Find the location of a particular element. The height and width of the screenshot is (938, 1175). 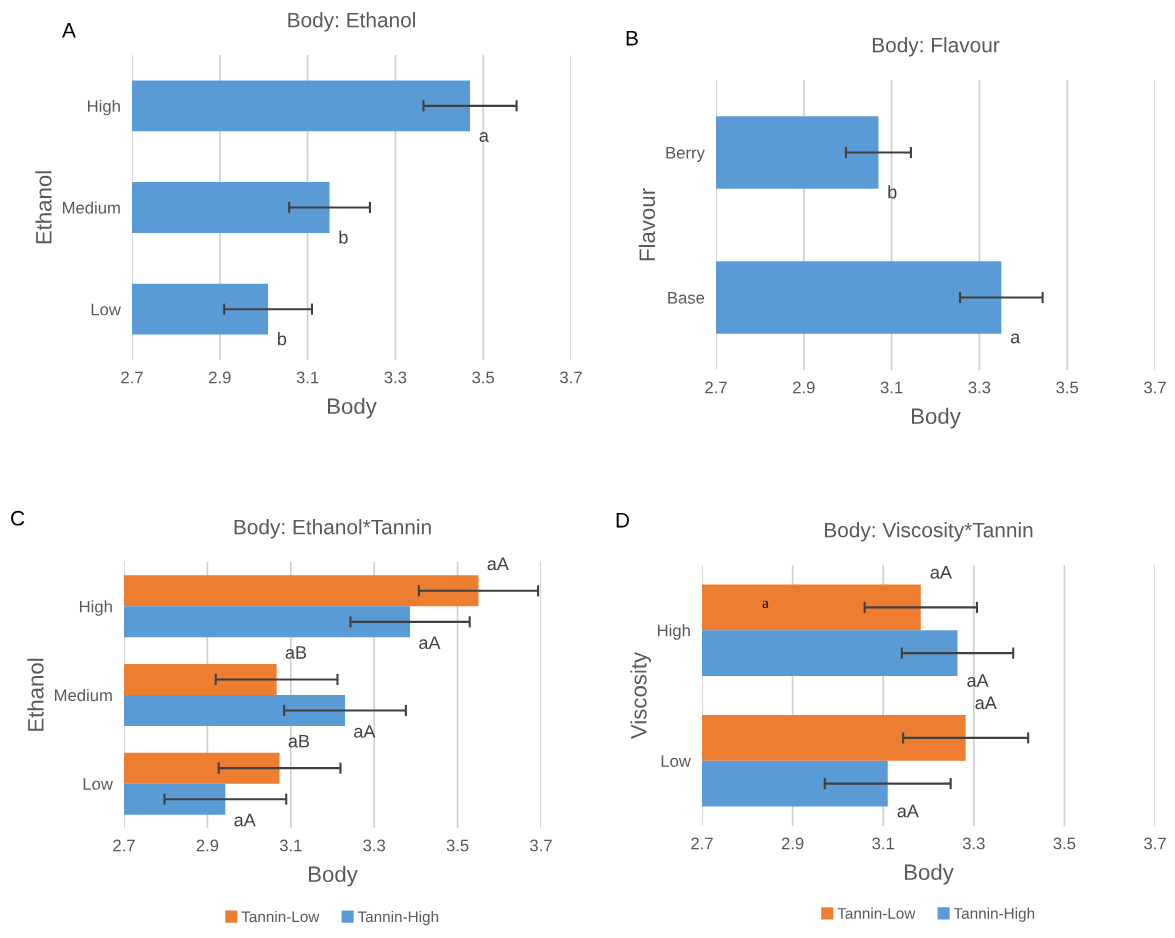

text: D is located at coordinates (623, 520).